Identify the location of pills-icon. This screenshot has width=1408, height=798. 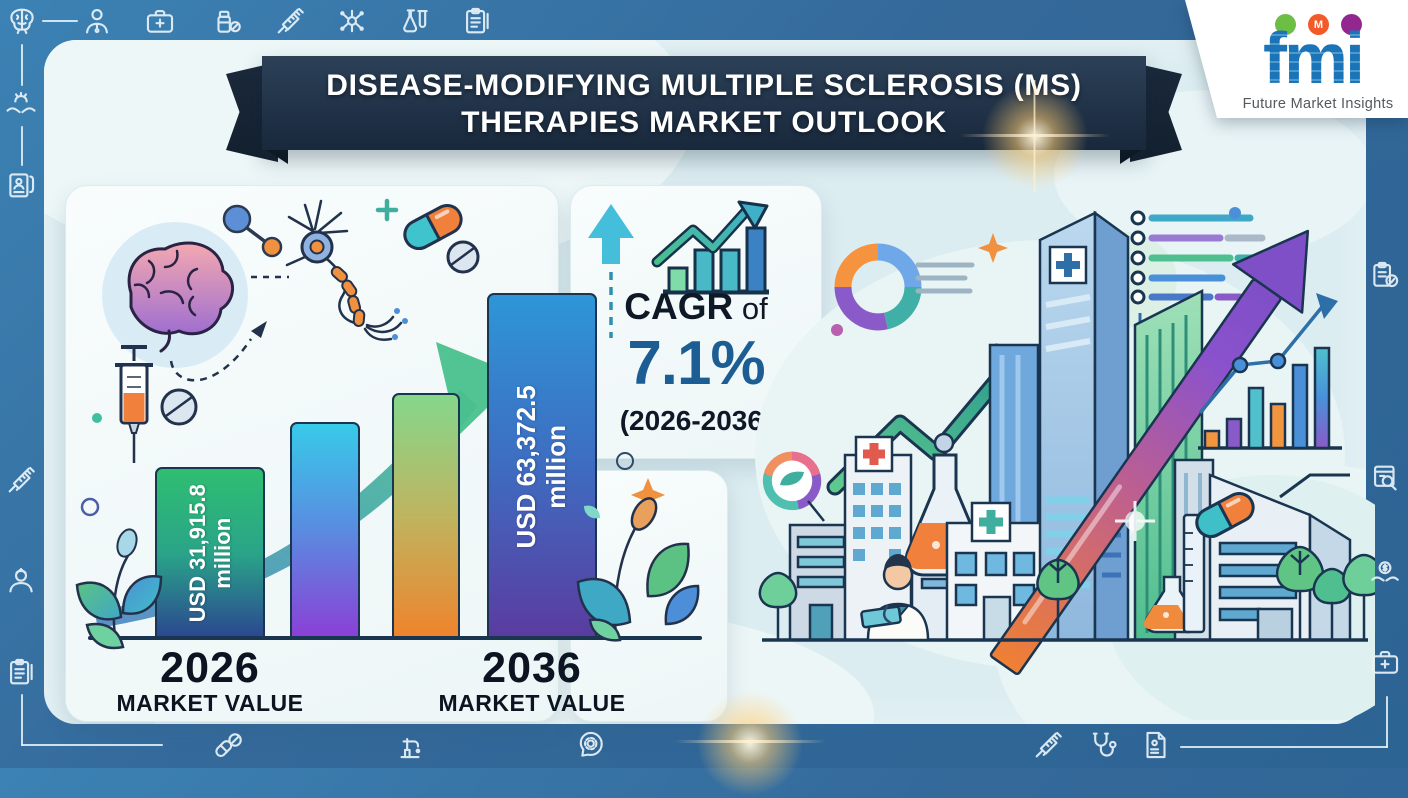
(228, 745).